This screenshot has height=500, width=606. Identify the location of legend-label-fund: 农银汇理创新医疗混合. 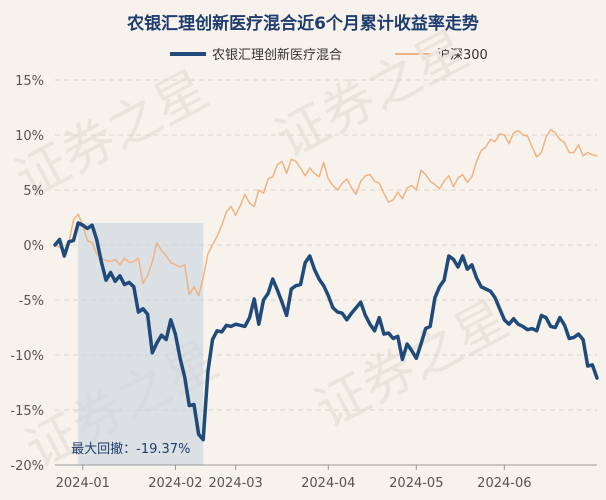
(277, 55).